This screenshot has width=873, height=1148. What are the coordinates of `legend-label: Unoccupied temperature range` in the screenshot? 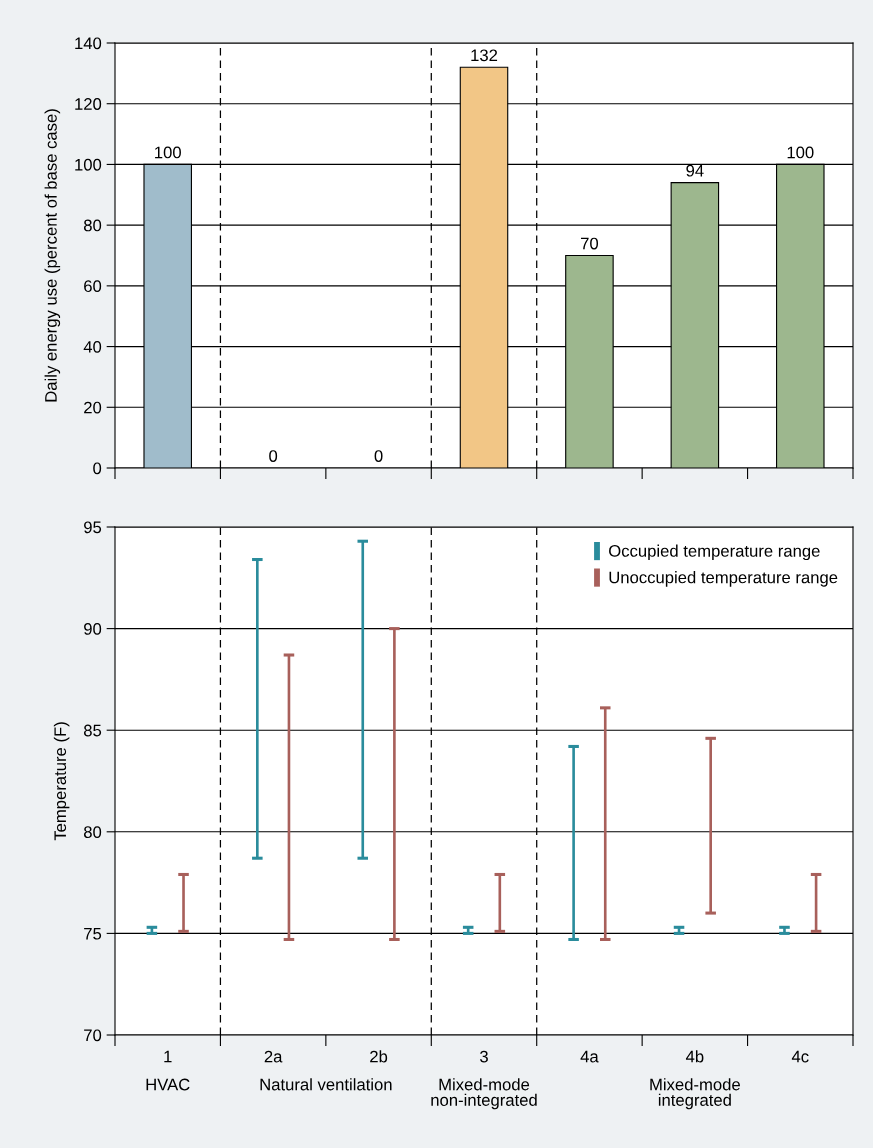 It's located at (723, 579).